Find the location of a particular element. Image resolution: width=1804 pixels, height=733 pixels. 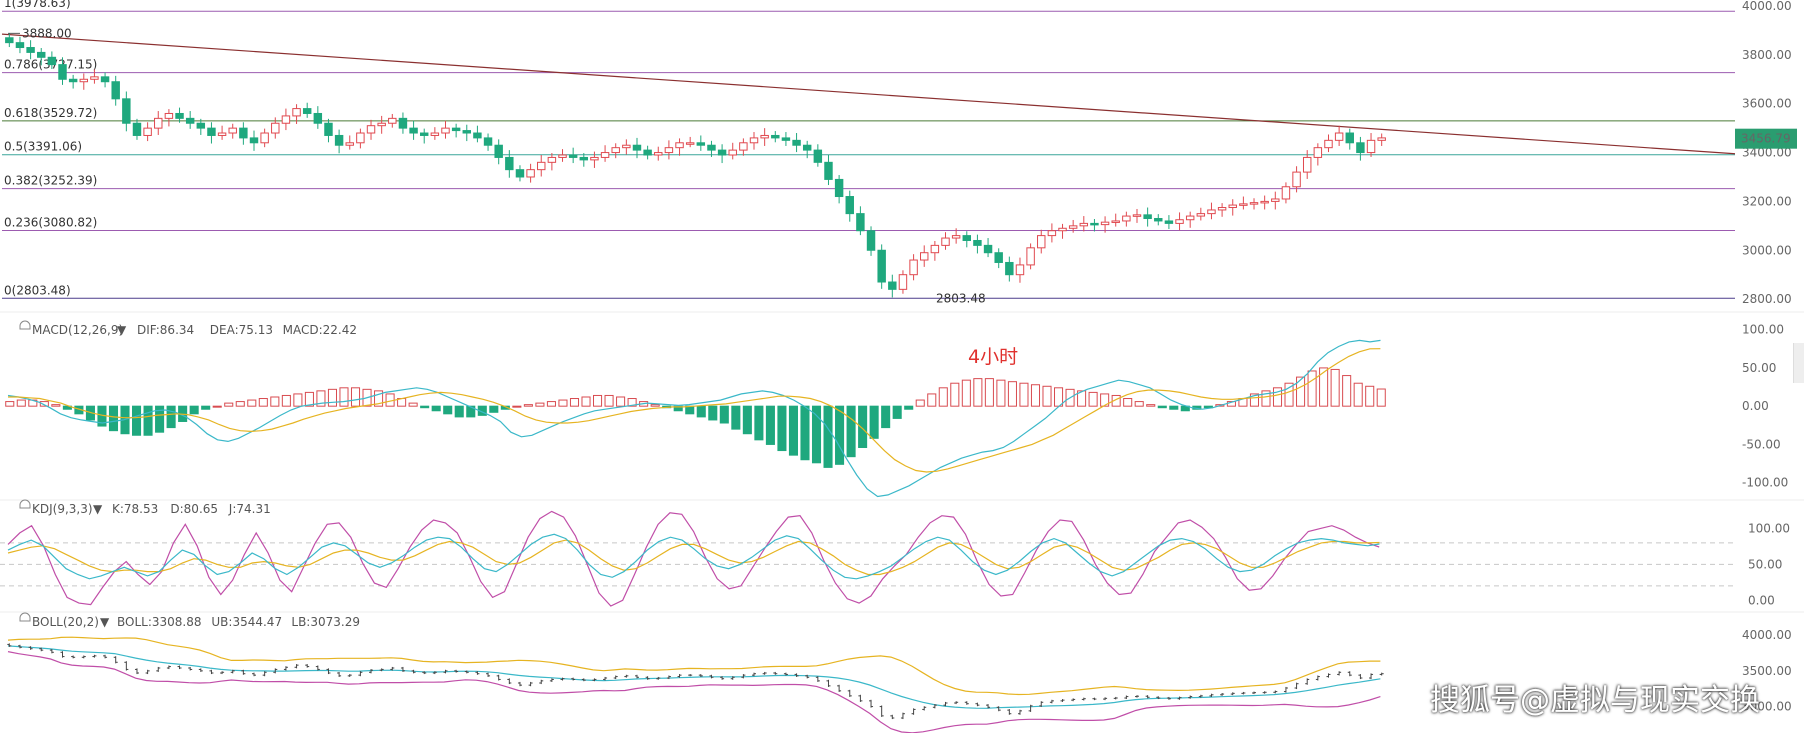

y-tick-label-kdj: 50.00 is located at coordinates (1765, 564).